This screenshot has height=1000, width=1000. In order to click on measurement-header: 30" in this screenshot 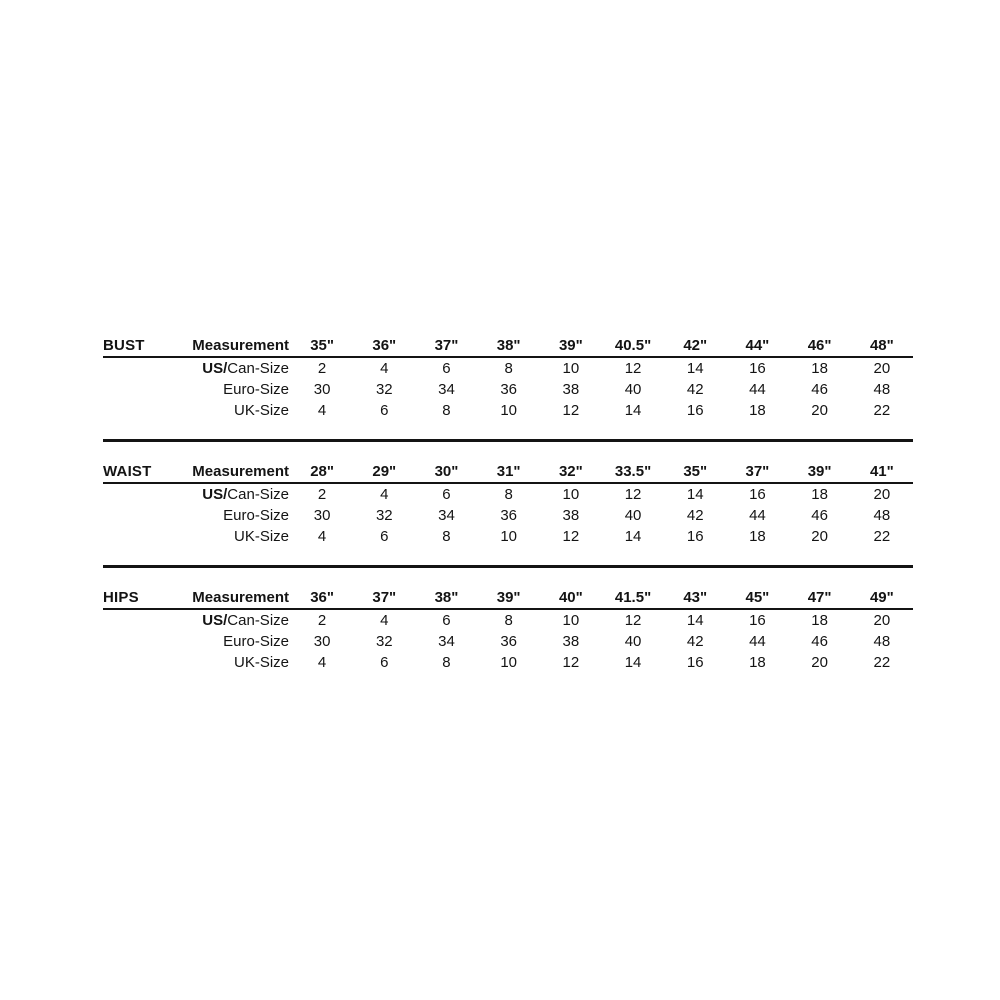, I will do `click(446, 472)`.